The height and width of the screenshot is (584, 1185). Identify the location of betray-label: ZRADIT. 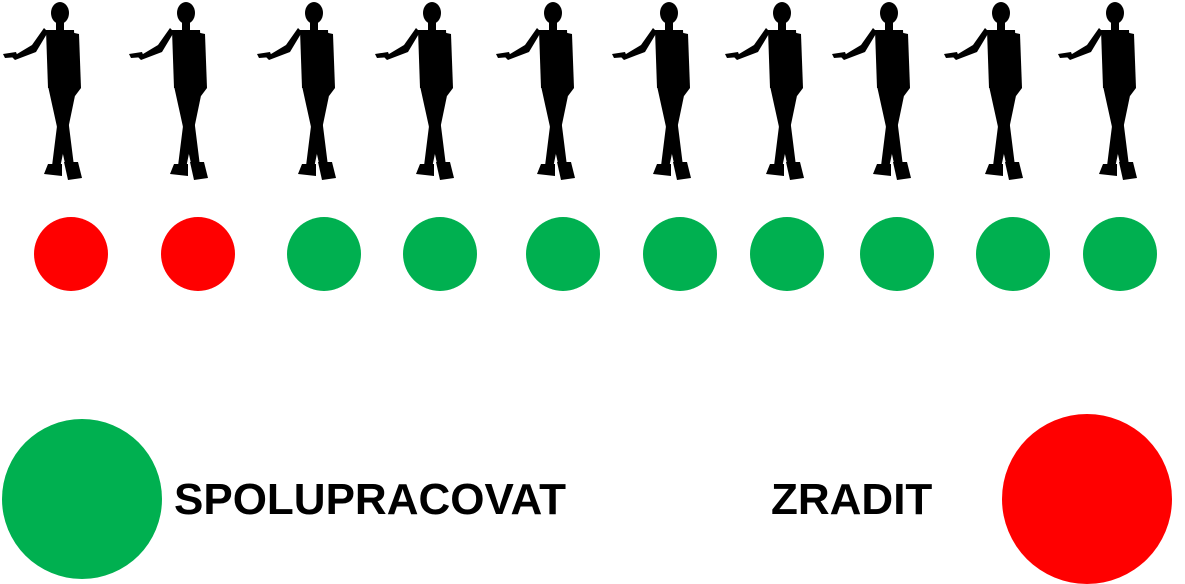
(852, 499).